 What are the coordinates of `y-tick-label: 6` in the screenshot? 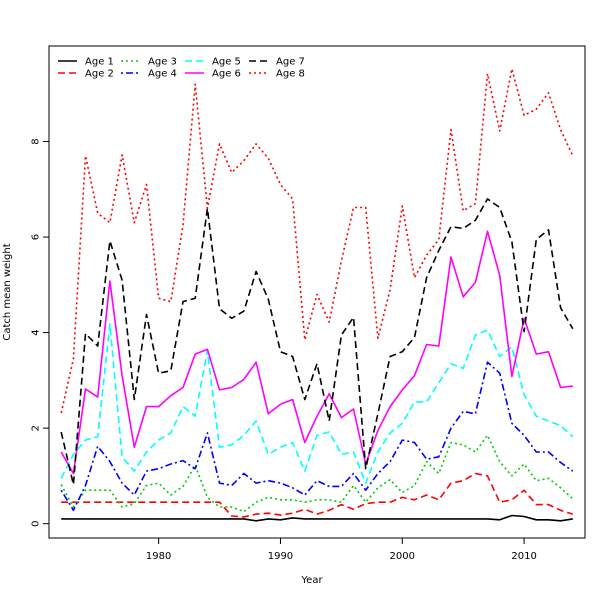 It's located at (36, 237).